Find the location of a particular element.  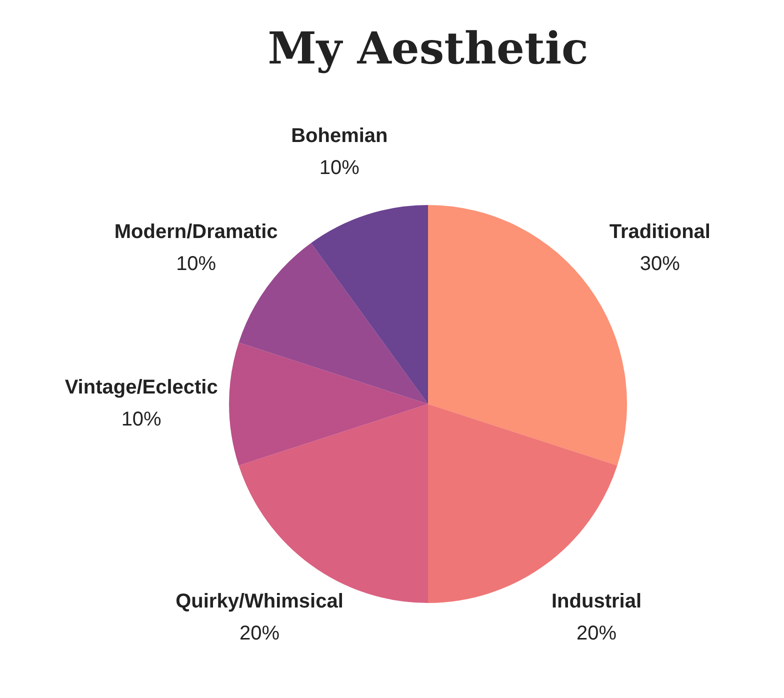

slice-label: Industrial is located at coordinates (596, 601).